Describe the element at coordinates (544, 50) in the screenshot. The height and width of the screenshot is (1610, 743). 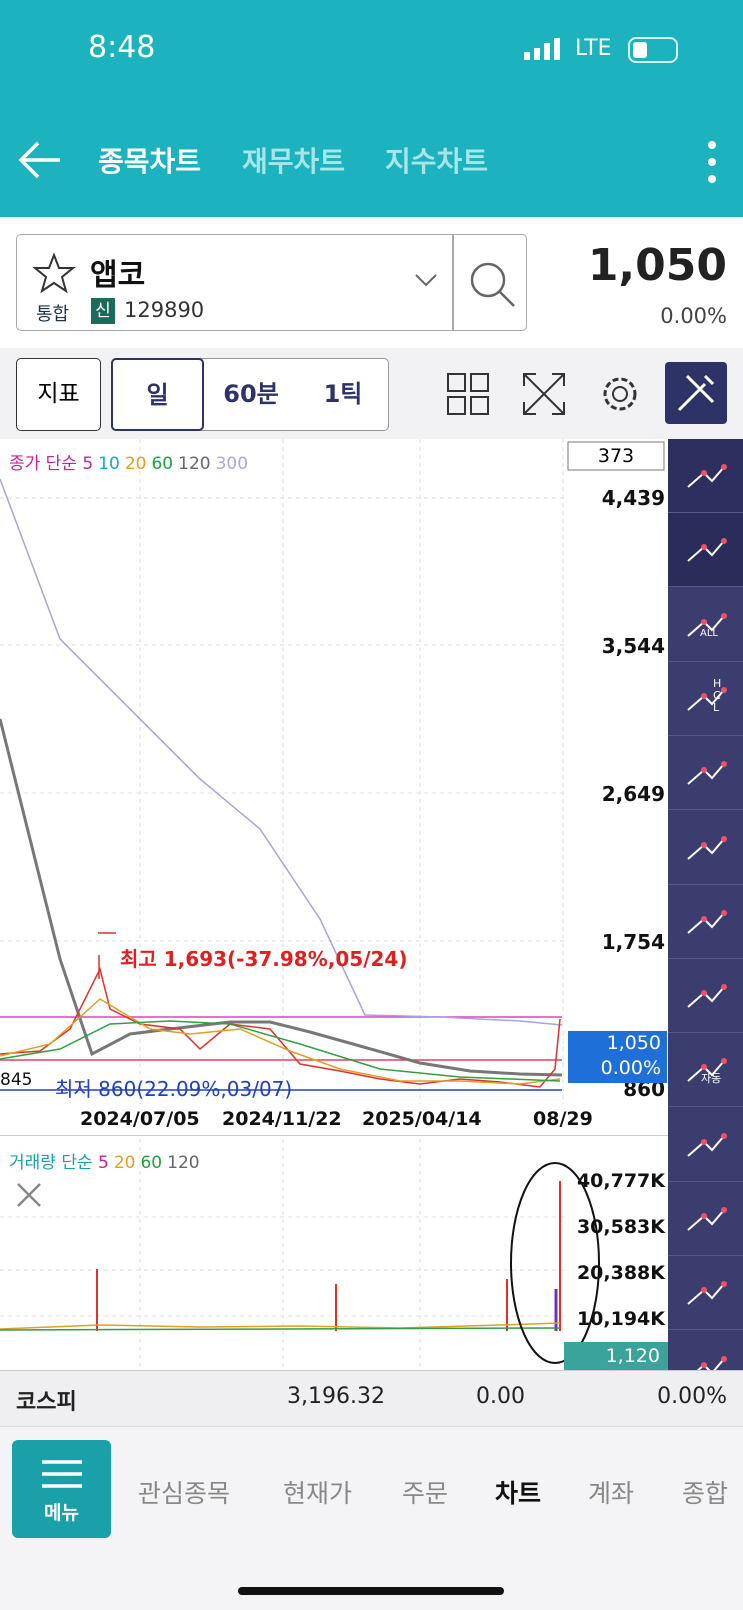
I see `signal` at that location.